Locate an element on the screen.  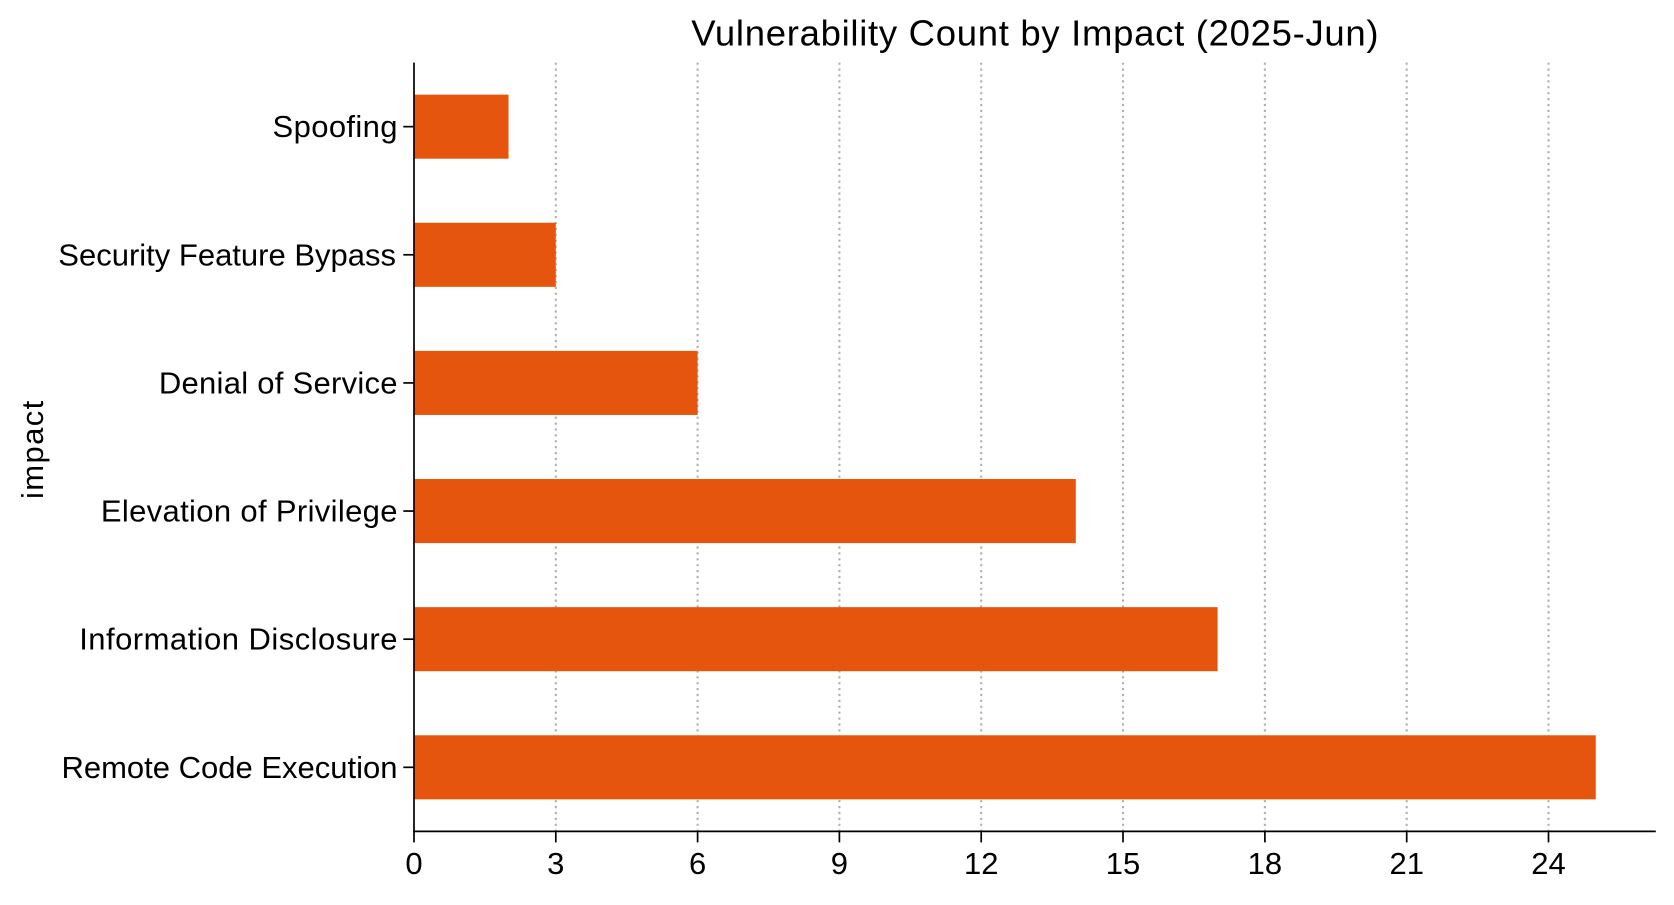
svg-text: 3 is located at coordinates (555, 863).